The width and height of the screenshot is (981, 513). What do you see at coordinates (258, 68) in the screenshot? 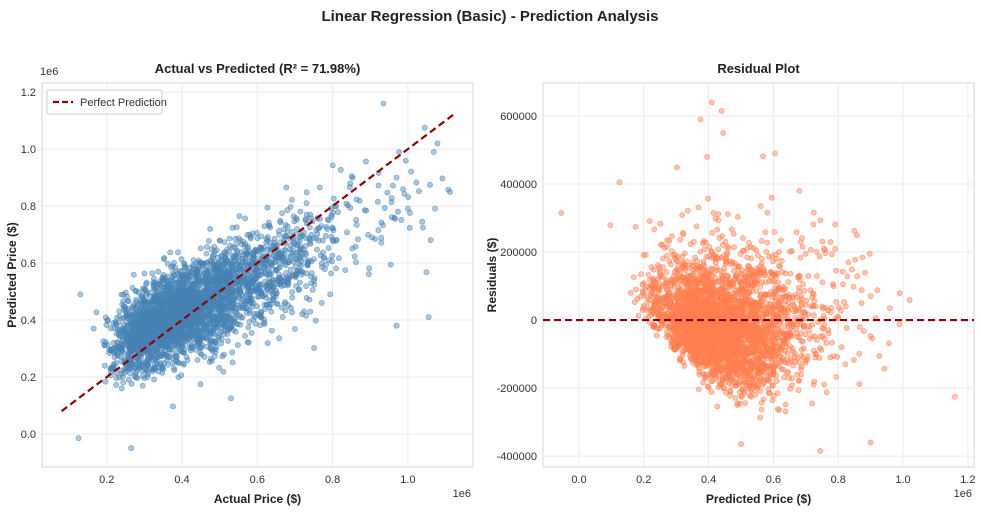
I see `plot-title: Actual vs Predicted (R² = 71.98%)` at bounding box center [258, 68].